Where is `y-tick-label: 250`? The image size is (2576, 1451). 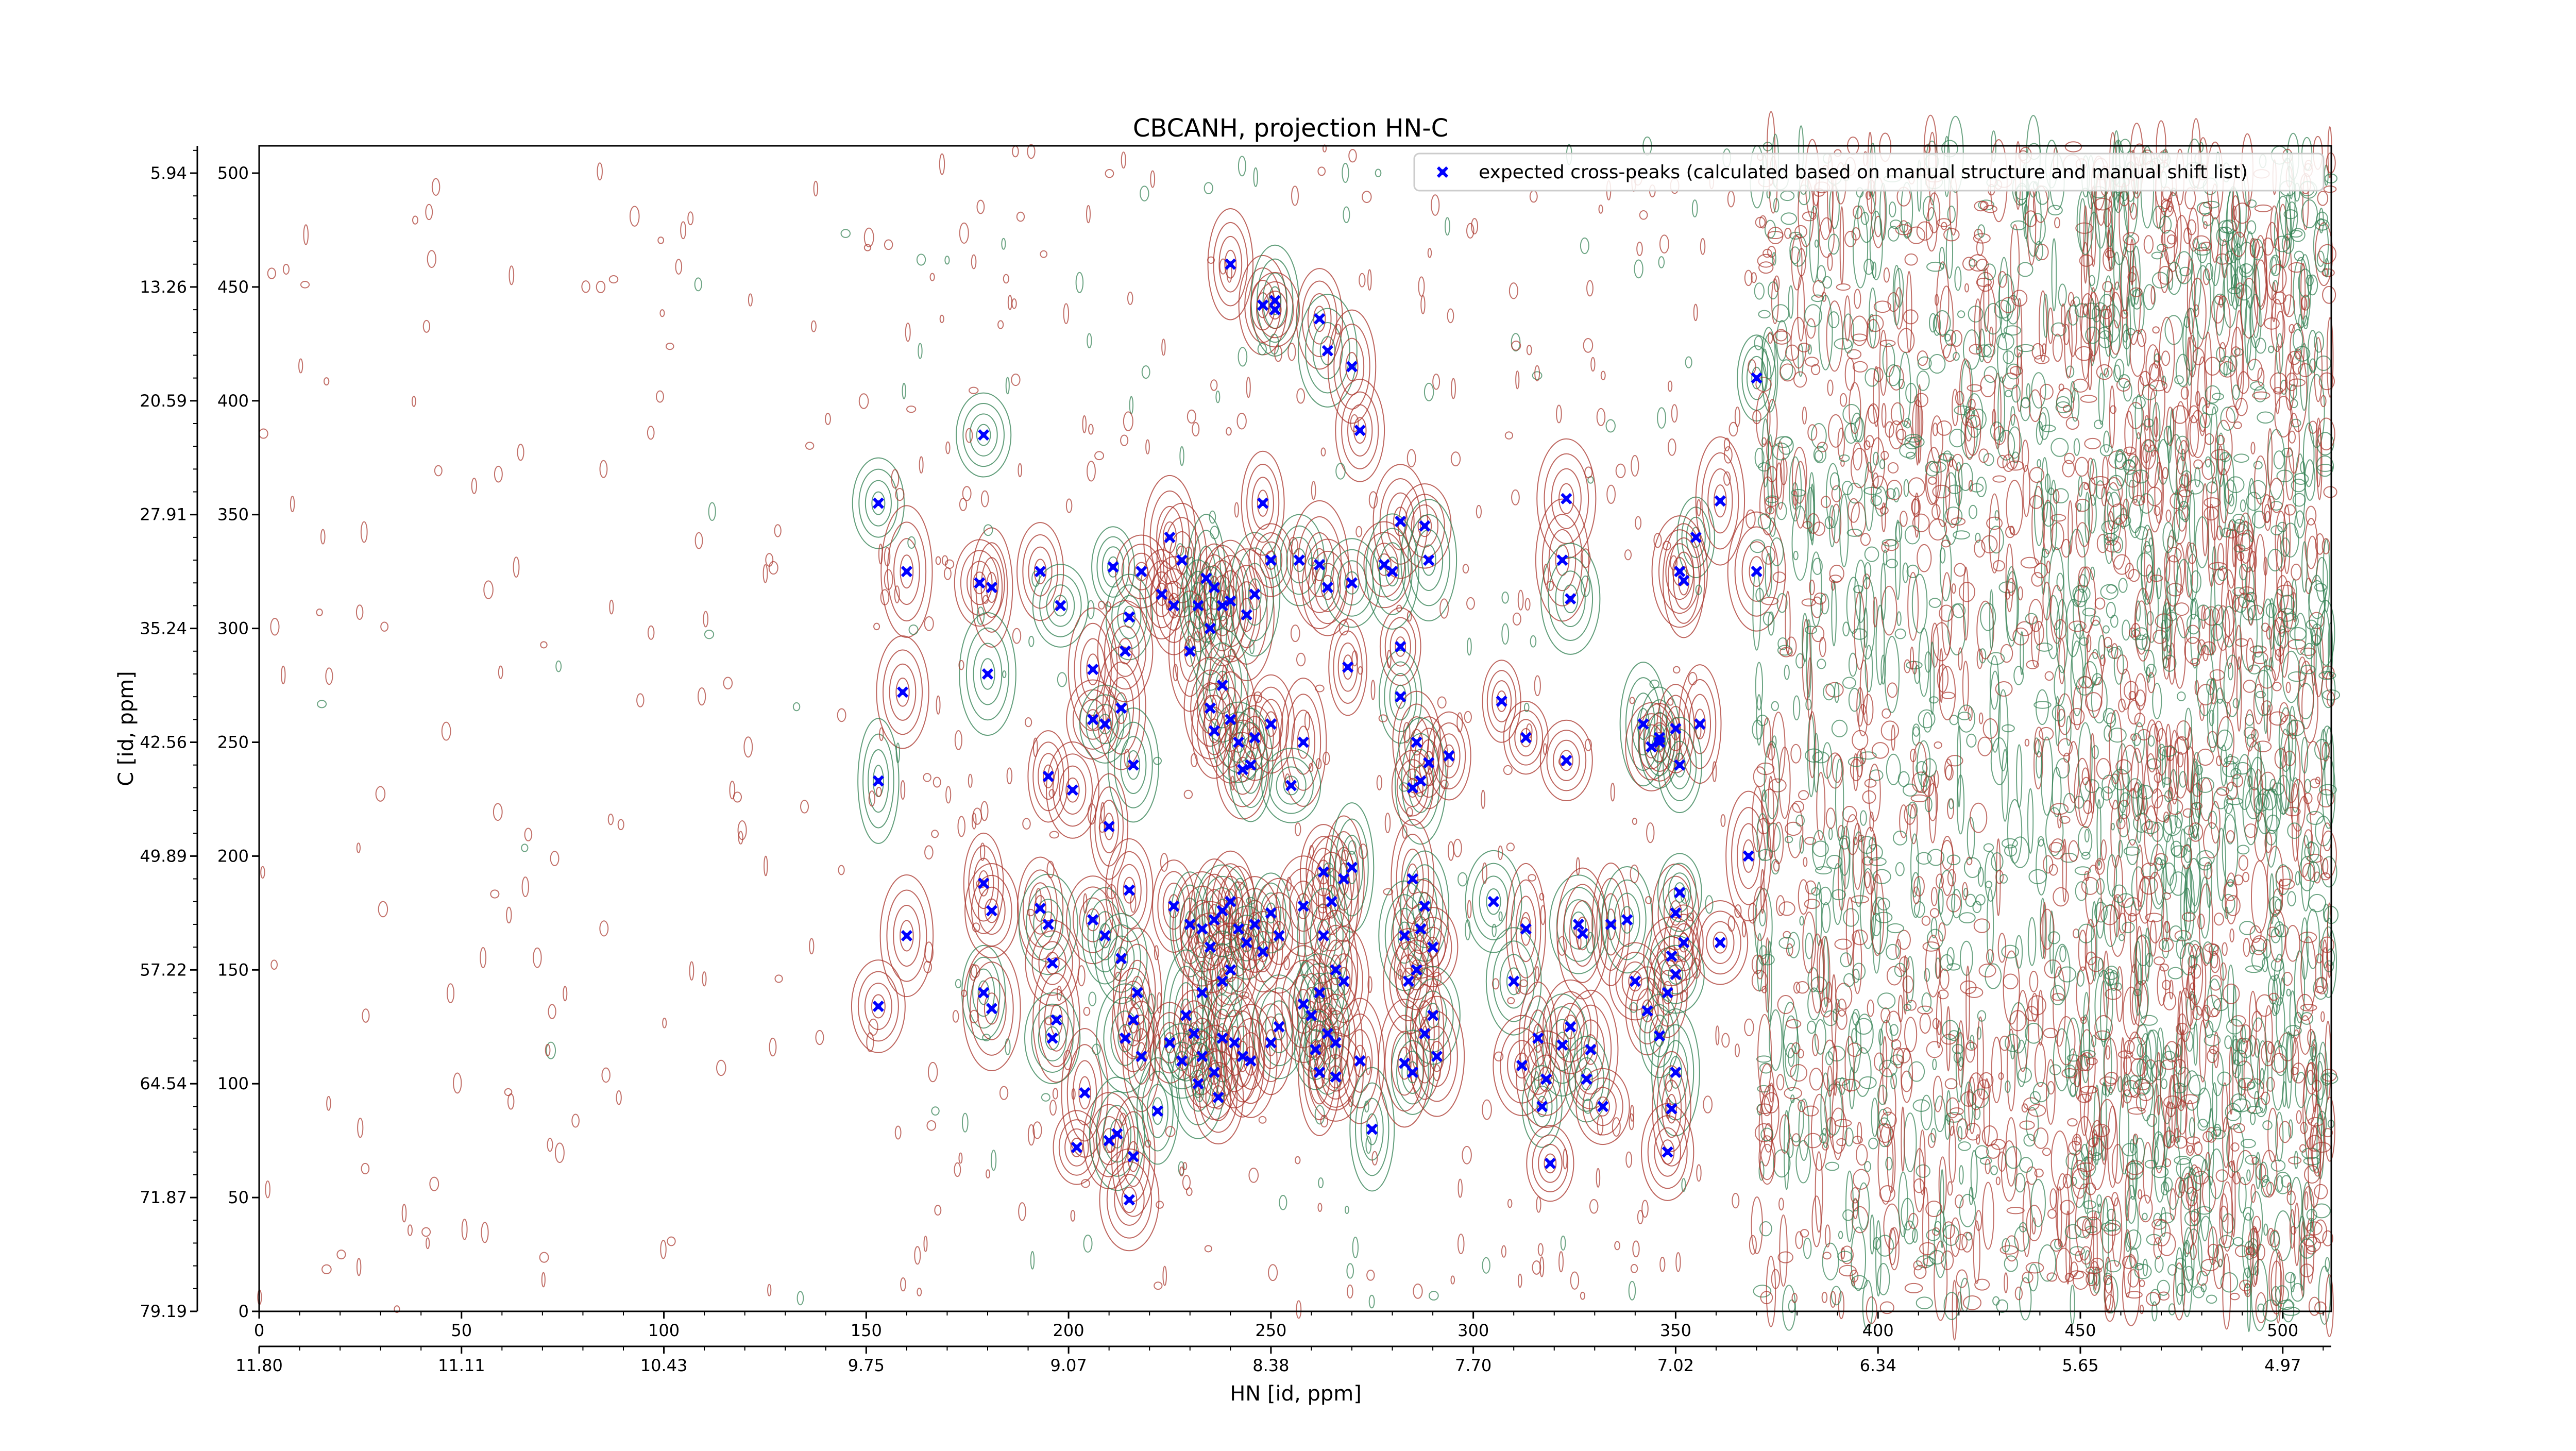
y-tick-label: 250 is located at coordinates (233, 742).